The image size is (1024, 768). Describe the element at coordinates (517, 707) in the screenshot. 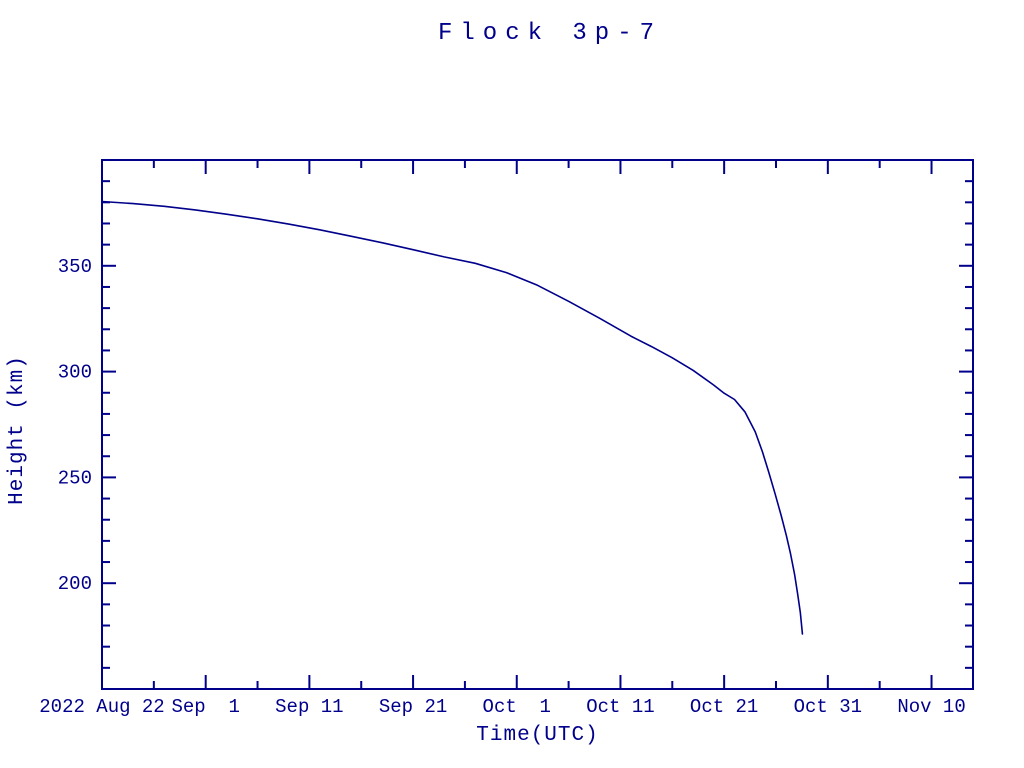

I see `x-tick-label-4: Oct 1` at that location.